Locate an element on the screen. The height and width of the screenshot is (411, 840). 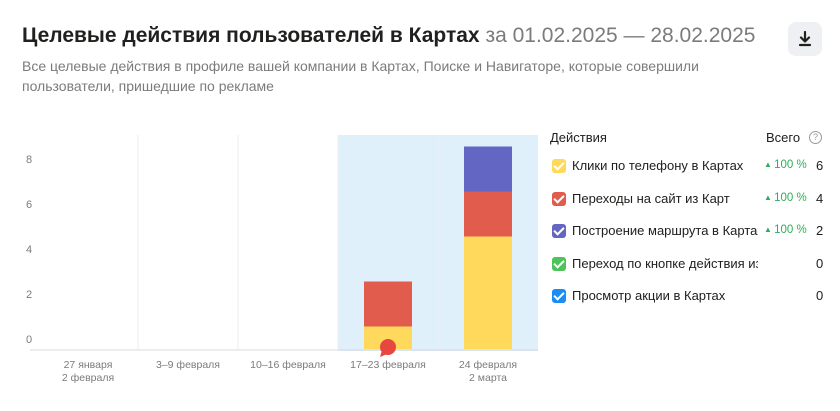
legend-title: Действия is located at coordinates (578, 137).